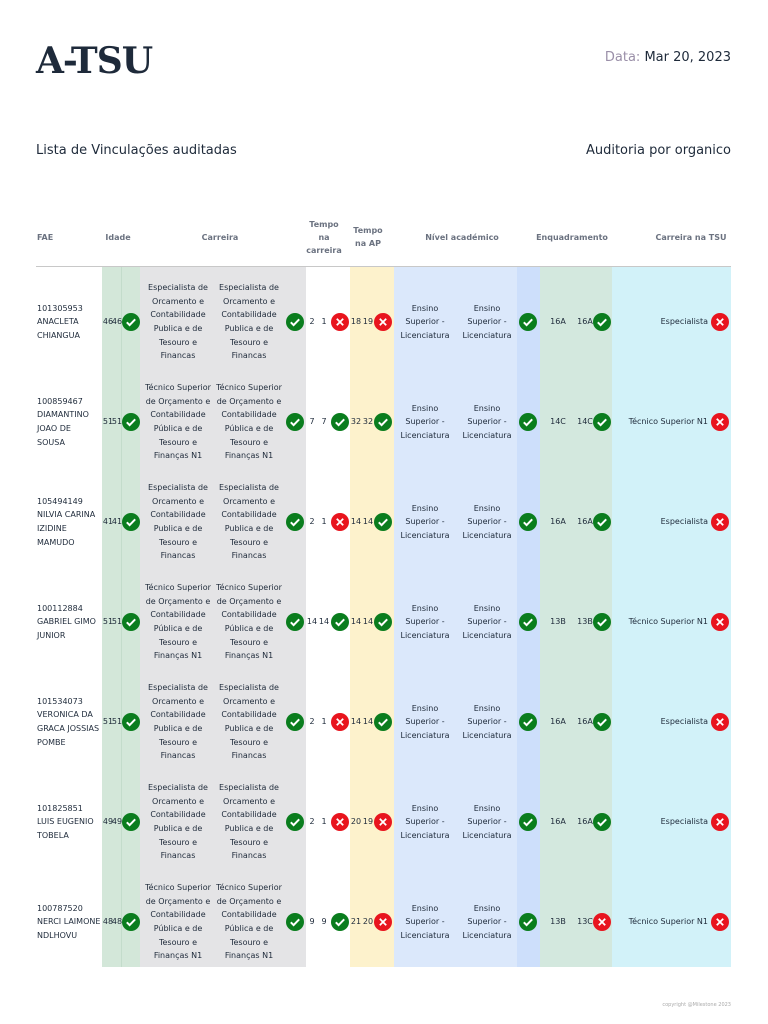 The image size is (768, 1024). What do you see at coordinates (65, 821) in the screenshot?
I see `fae-cell: 101825851 LUIS EUGENIO TOBELA` at bounding box center [65, 821].